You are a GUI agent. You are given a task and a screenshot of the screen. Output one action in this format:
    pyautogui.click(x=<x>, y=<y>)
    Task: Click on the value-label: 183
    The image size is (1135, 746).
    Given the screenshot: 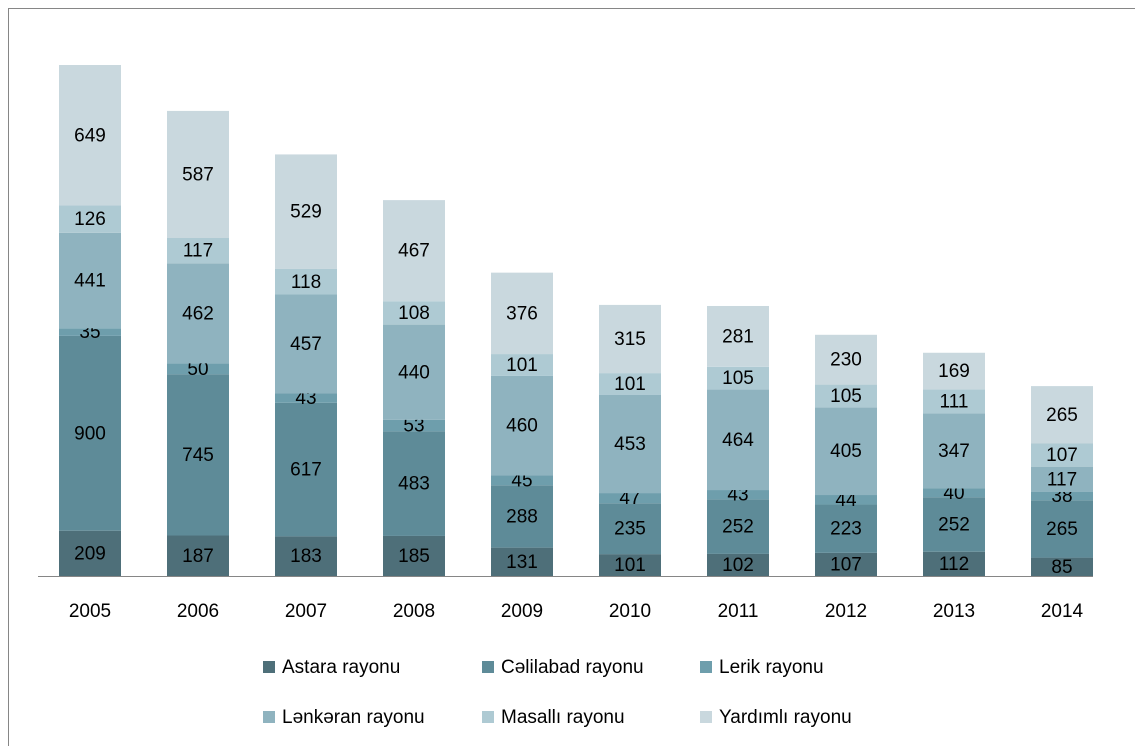 What is the action you would take?
    pyautogui.click(x=306, y=556)
    